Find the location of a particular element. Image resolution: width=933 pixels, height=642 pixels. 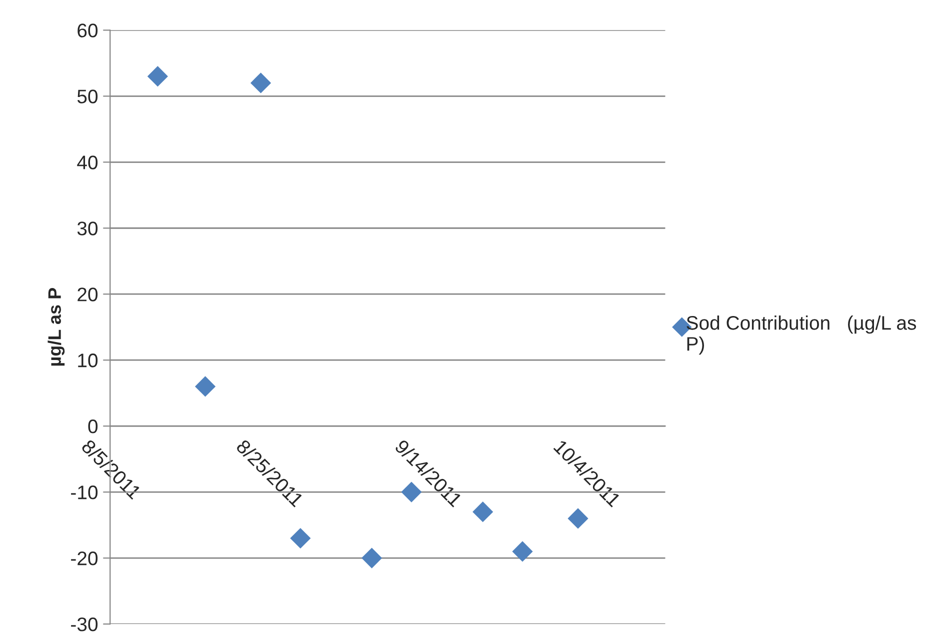

y-tick-label: 50 is located at coordinates (87, 97).